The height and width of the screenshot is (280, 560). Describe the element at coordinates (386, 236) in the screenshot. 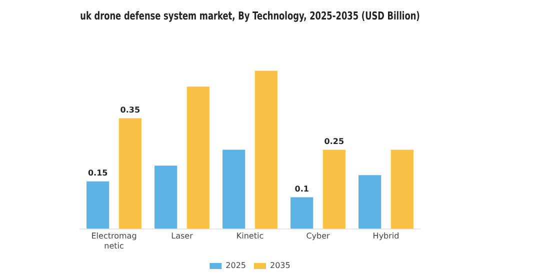

I see `x-tick-label: Hybrid` at that location.